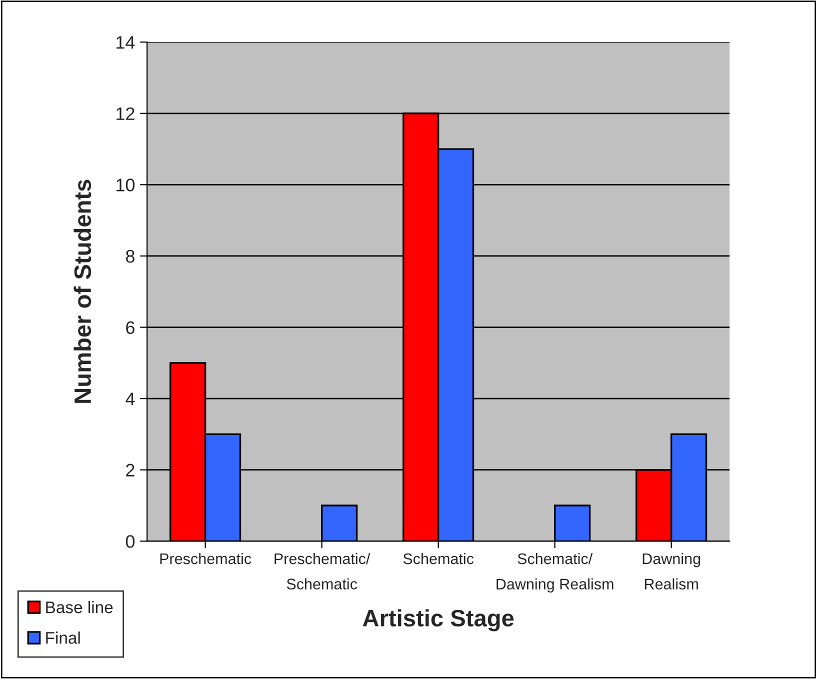 The width and height of the screenshot is (817, 679). Describe the element at coordinates (125, 113) in the screenshot. I see `y-tick-label: 12` at that location.